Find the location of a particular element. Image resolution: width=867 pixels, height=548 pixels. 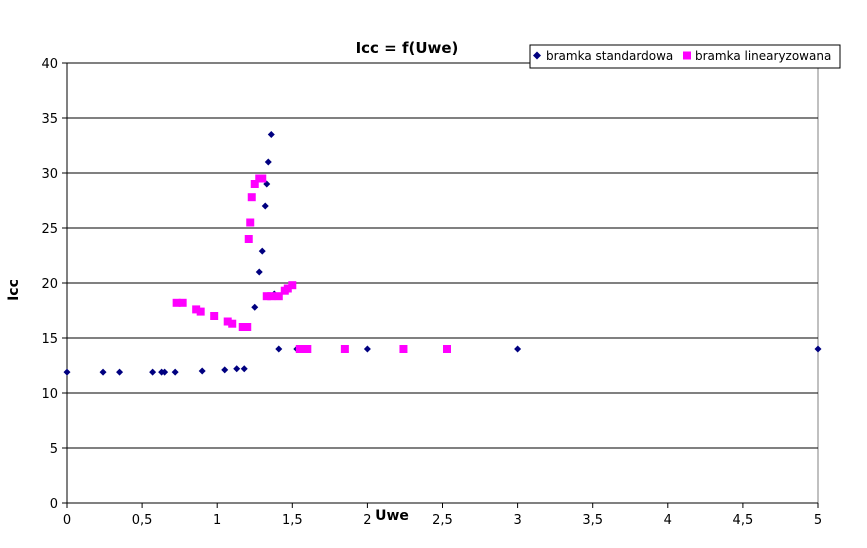

x-axis-ticks: 0 0,5 1 1,5 2 2,5 3 3,5 4 4,5 5 is located at coordinates (442, 515).